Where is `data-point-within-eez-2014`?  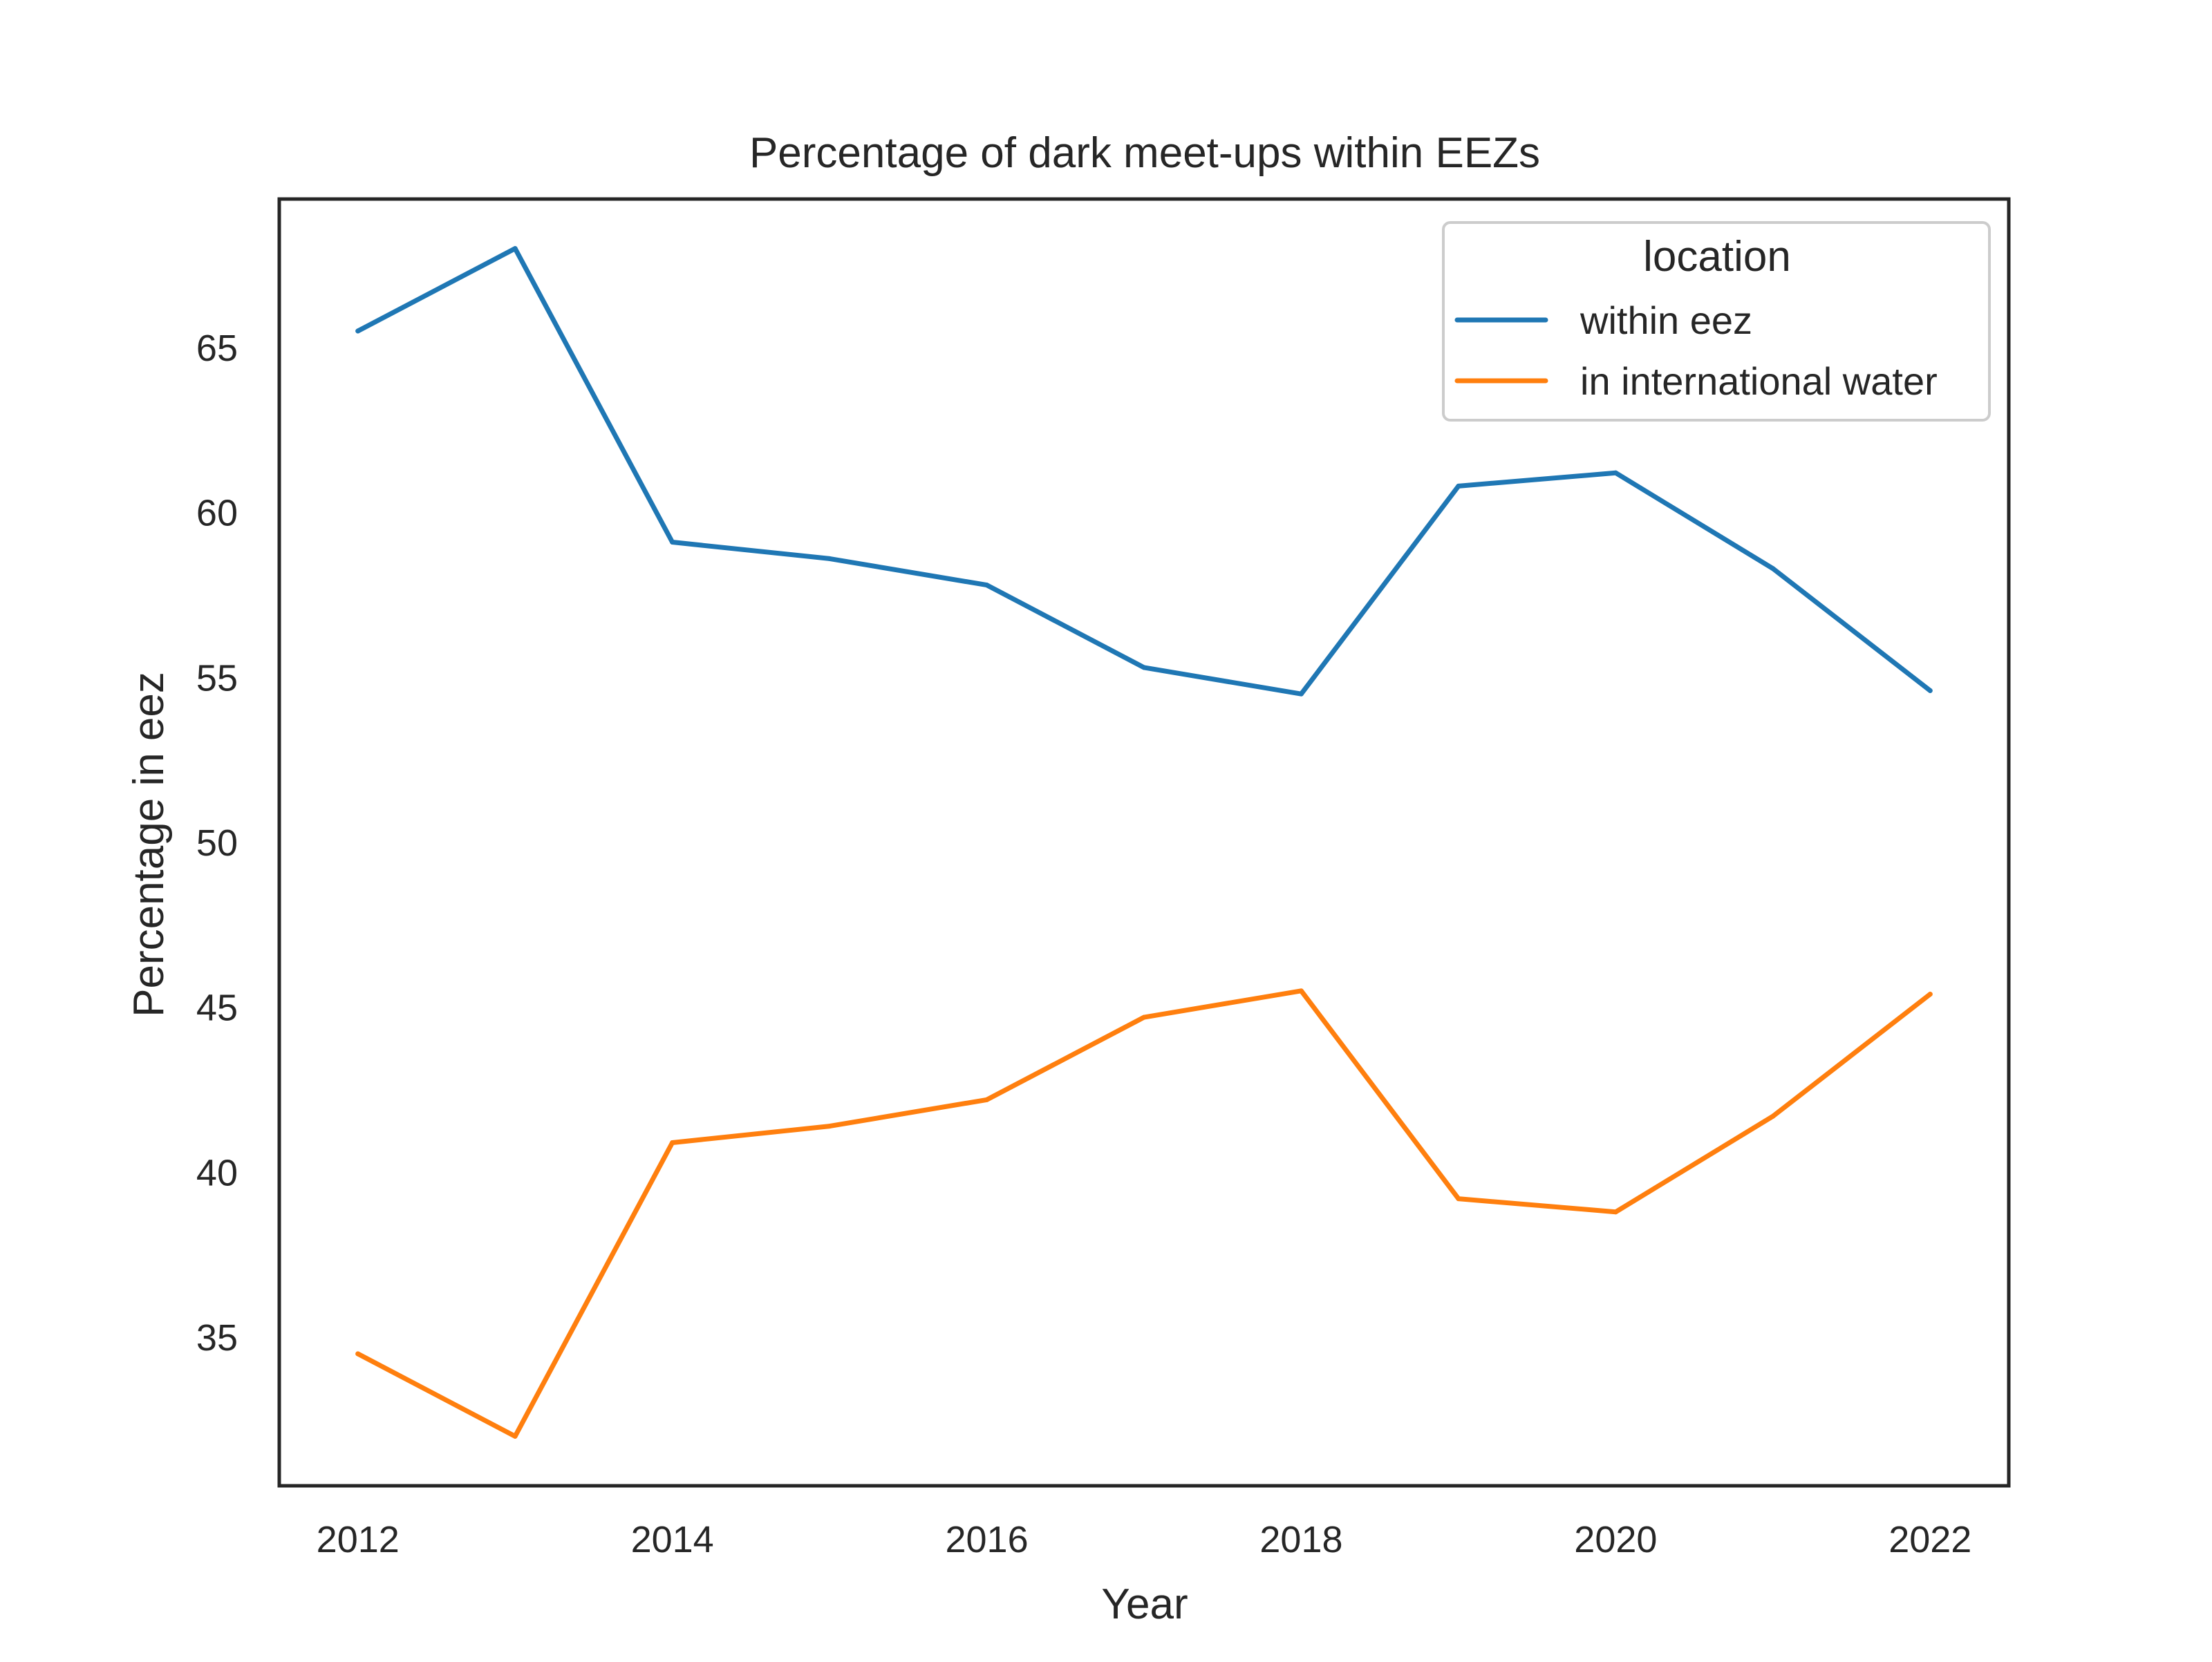 data-point-within-eez-2014 is located at coordinates (672, 542).